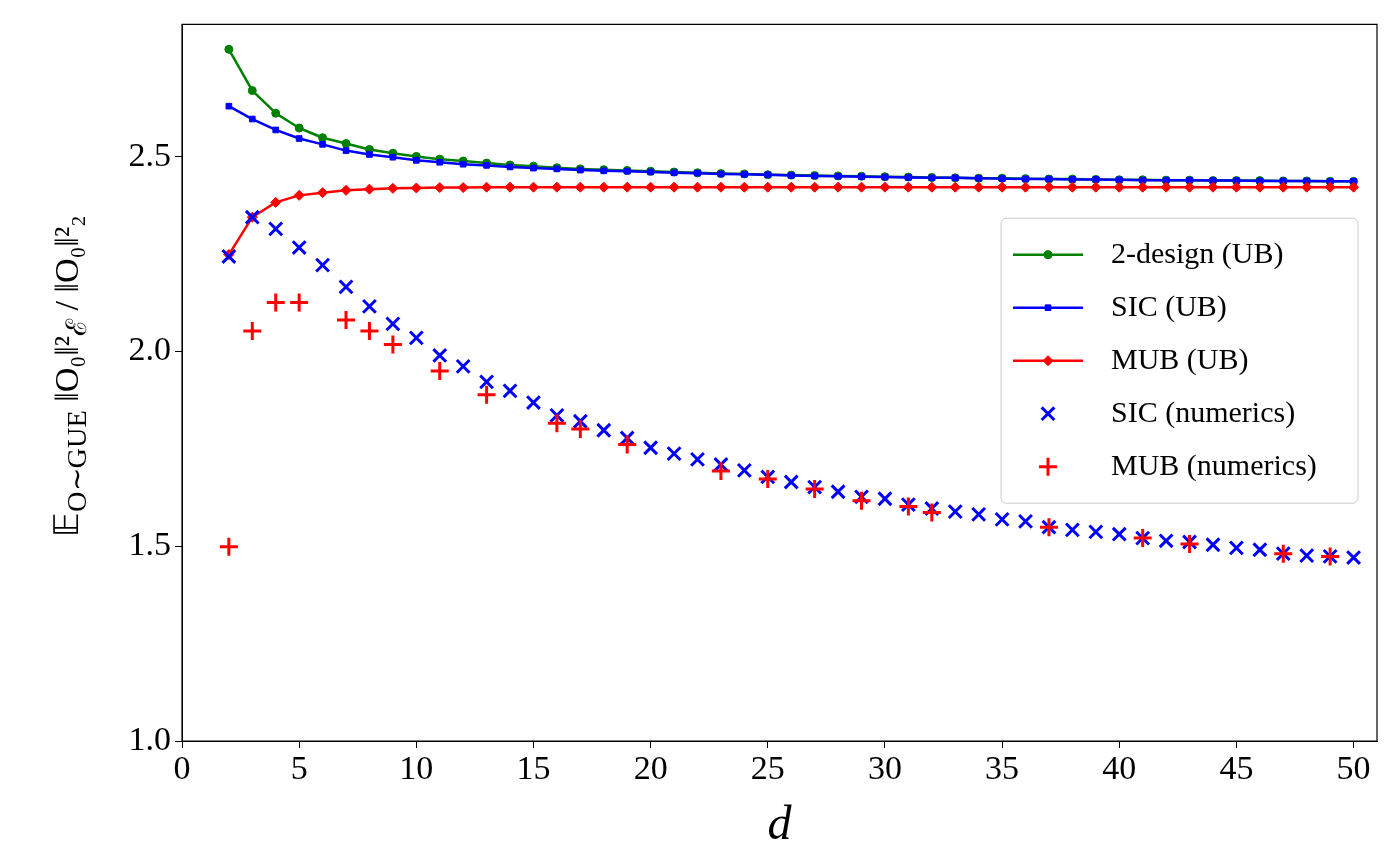  What do you see at coordinates (1353, 768) in the screenshot?
I see `x-tick-label: 50` at bounding box center [1353, 768].